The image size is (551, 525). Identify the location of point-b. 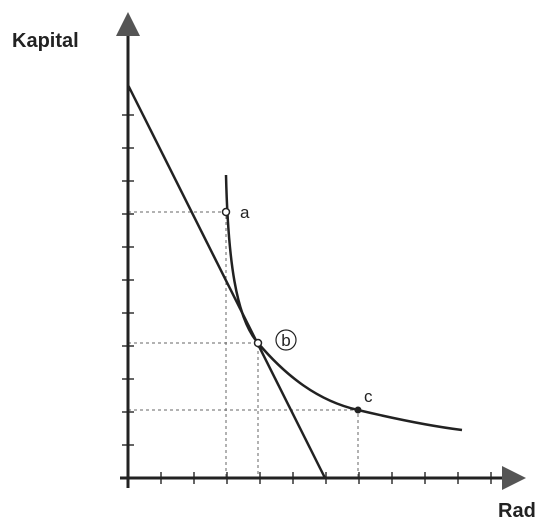
(258, 343).